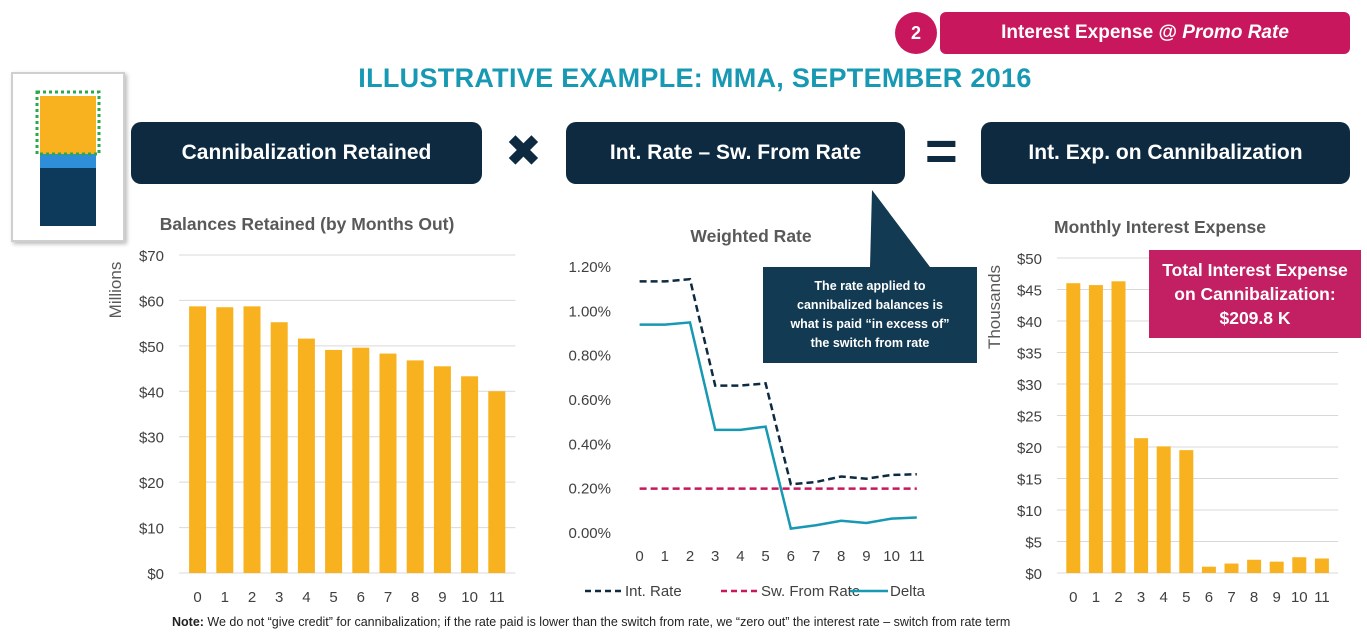  What do you see at coordinates (1029, 480) in the screenshot?
I see `y-tick-label: $15` at bounding box center [1029, 480].